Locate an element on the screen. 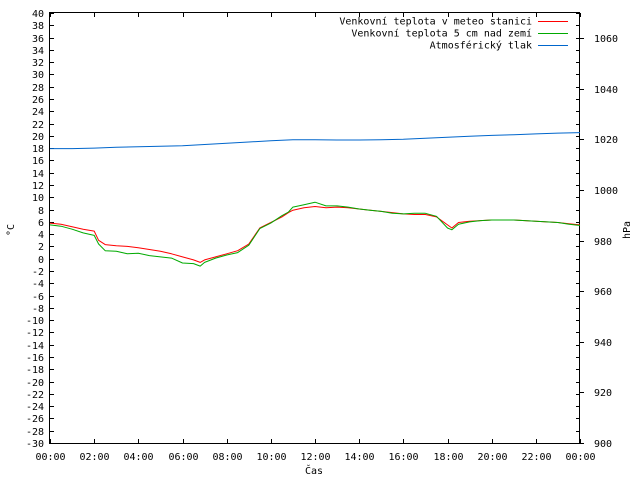  y-left-tick-label: 28 is located at coordinates (38, 88).